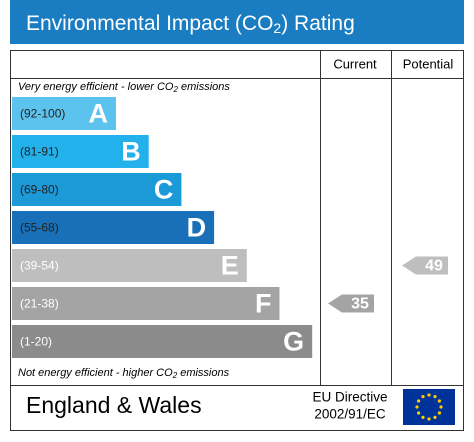 The image size is (474, 442). Describe the element at coordinates (36, 342) in the screenshot. I see `band-range: (1-20)` at that location.